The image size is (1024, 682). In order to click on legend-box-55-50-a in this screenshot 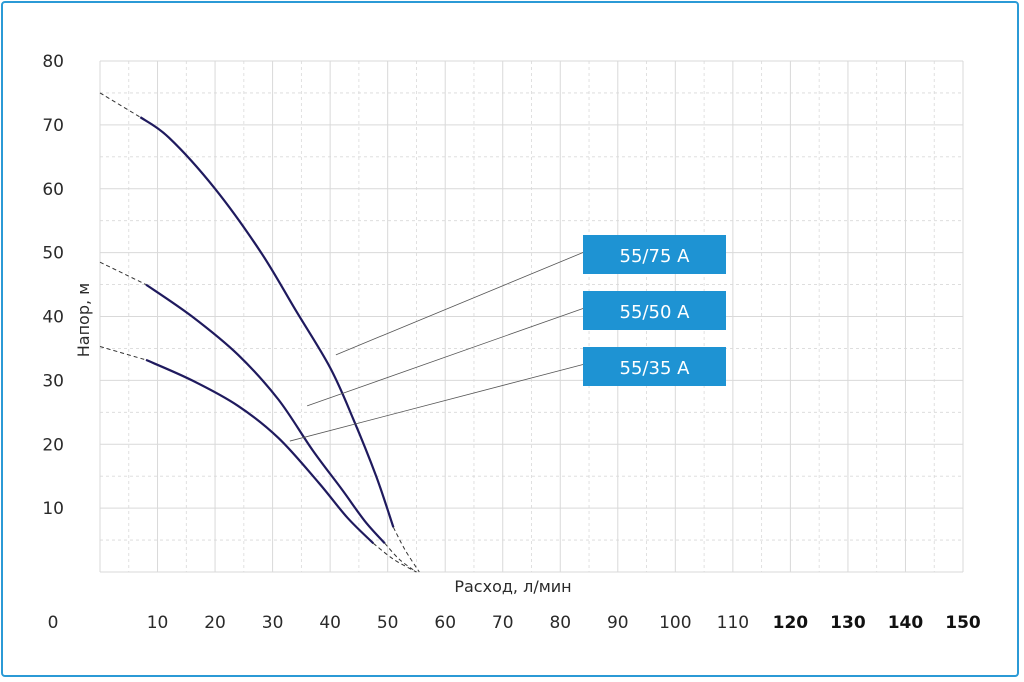, I will do `click(654, 310)`.